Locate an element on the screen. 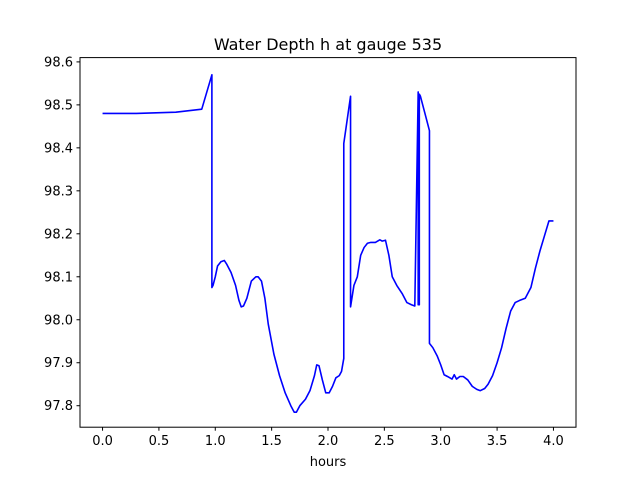 The height and width of the screenshot is (480, 640). x-tick-label: 1.5 is located at coordinates (271, 441).